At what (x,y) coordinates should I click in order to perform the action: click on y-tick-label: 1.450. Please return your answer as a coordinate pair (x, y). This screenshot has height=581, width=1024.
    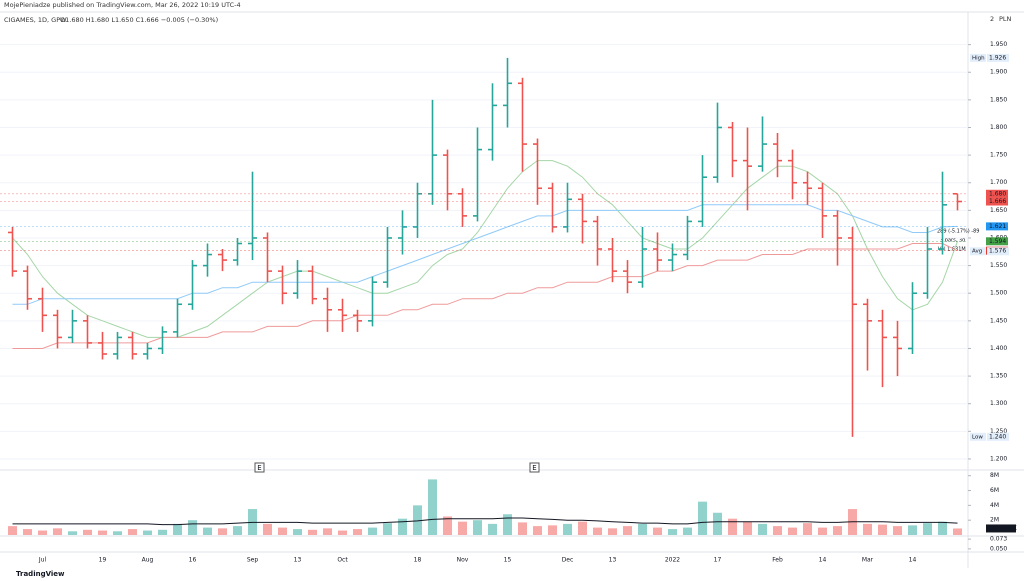
    Looking at the image, I should click on (998, 320).